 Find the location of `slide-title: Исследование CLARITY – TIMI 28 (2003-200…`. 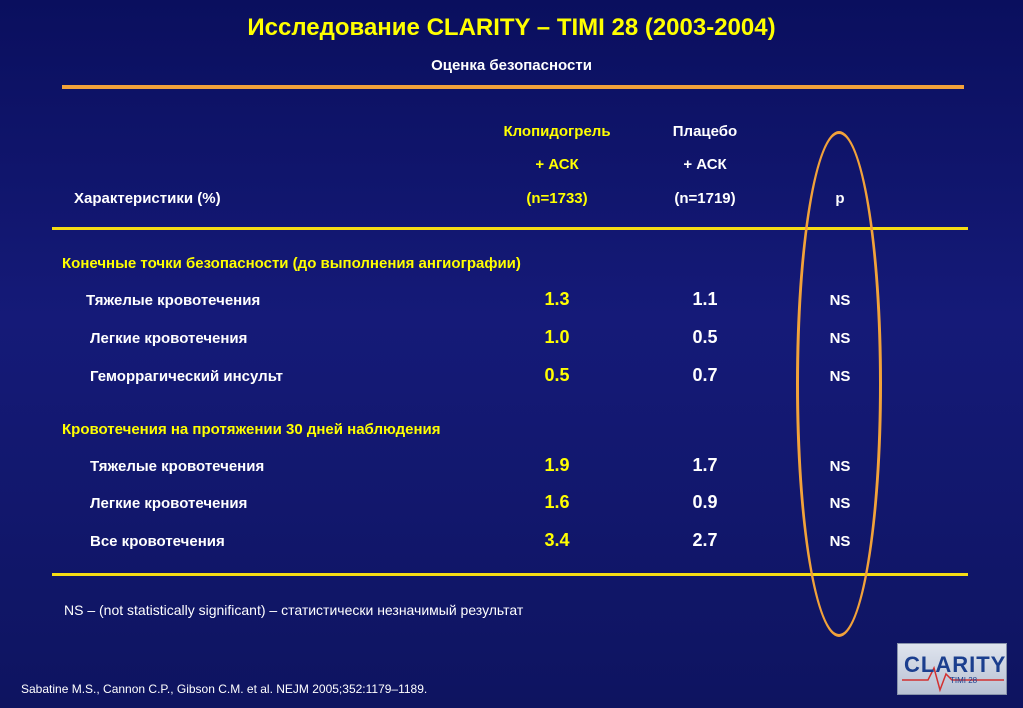

slide-title: Исследование CLARITY – TIMI 28 (2003-200… is located at coordinates (511, 27).